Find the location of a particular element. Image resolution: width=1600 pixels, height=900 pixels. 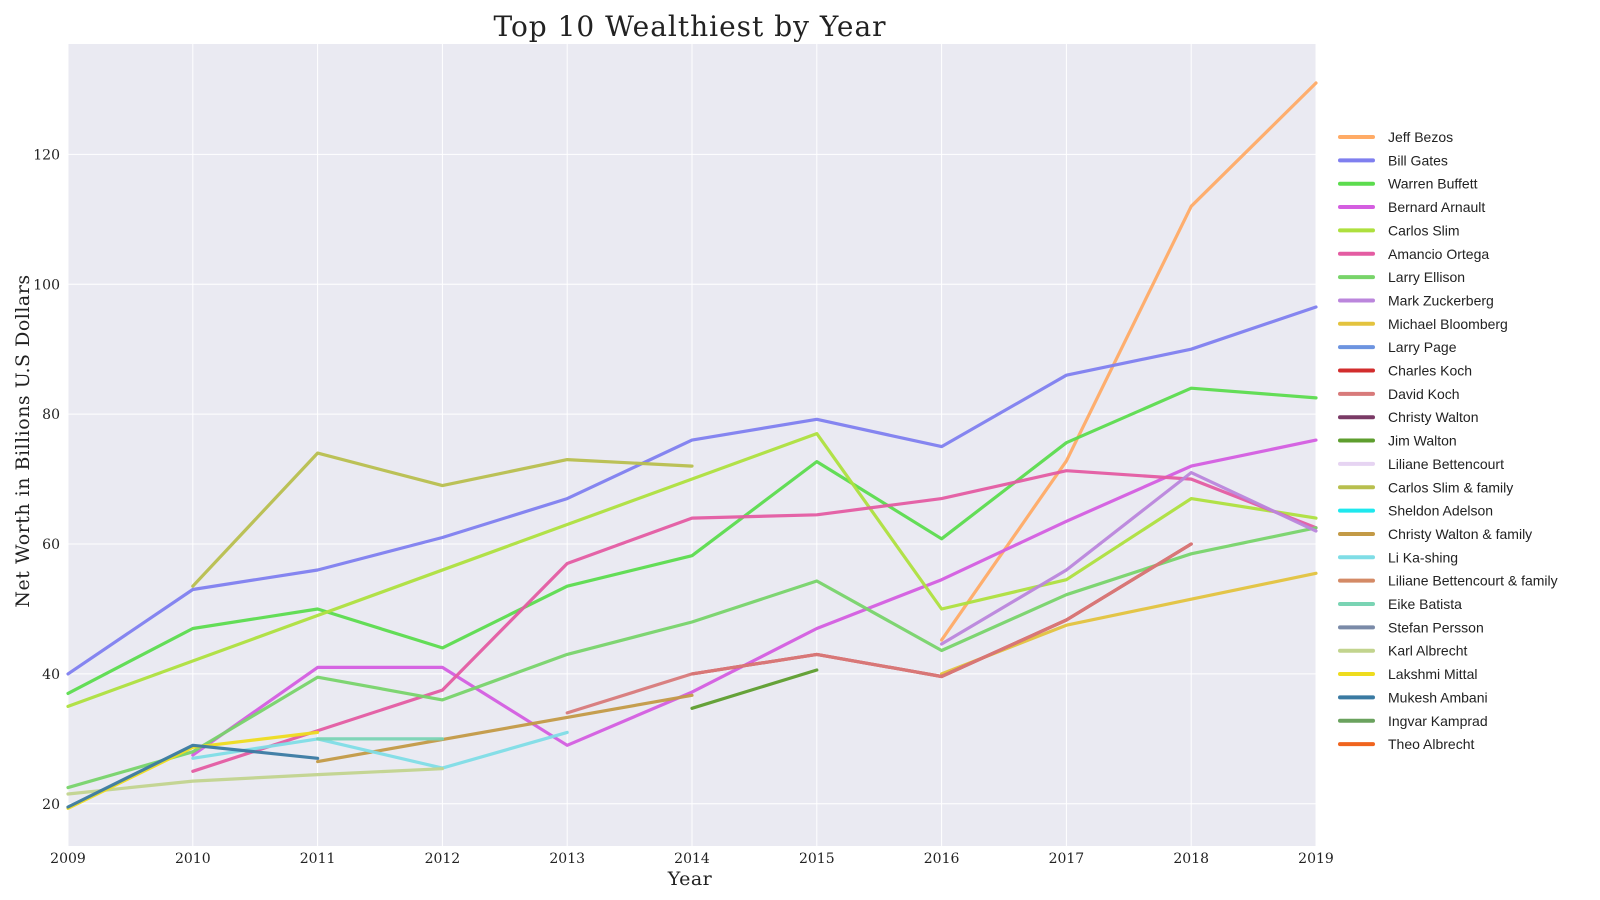

x-tick-label: 2011 is located at coordinates (318, 859).